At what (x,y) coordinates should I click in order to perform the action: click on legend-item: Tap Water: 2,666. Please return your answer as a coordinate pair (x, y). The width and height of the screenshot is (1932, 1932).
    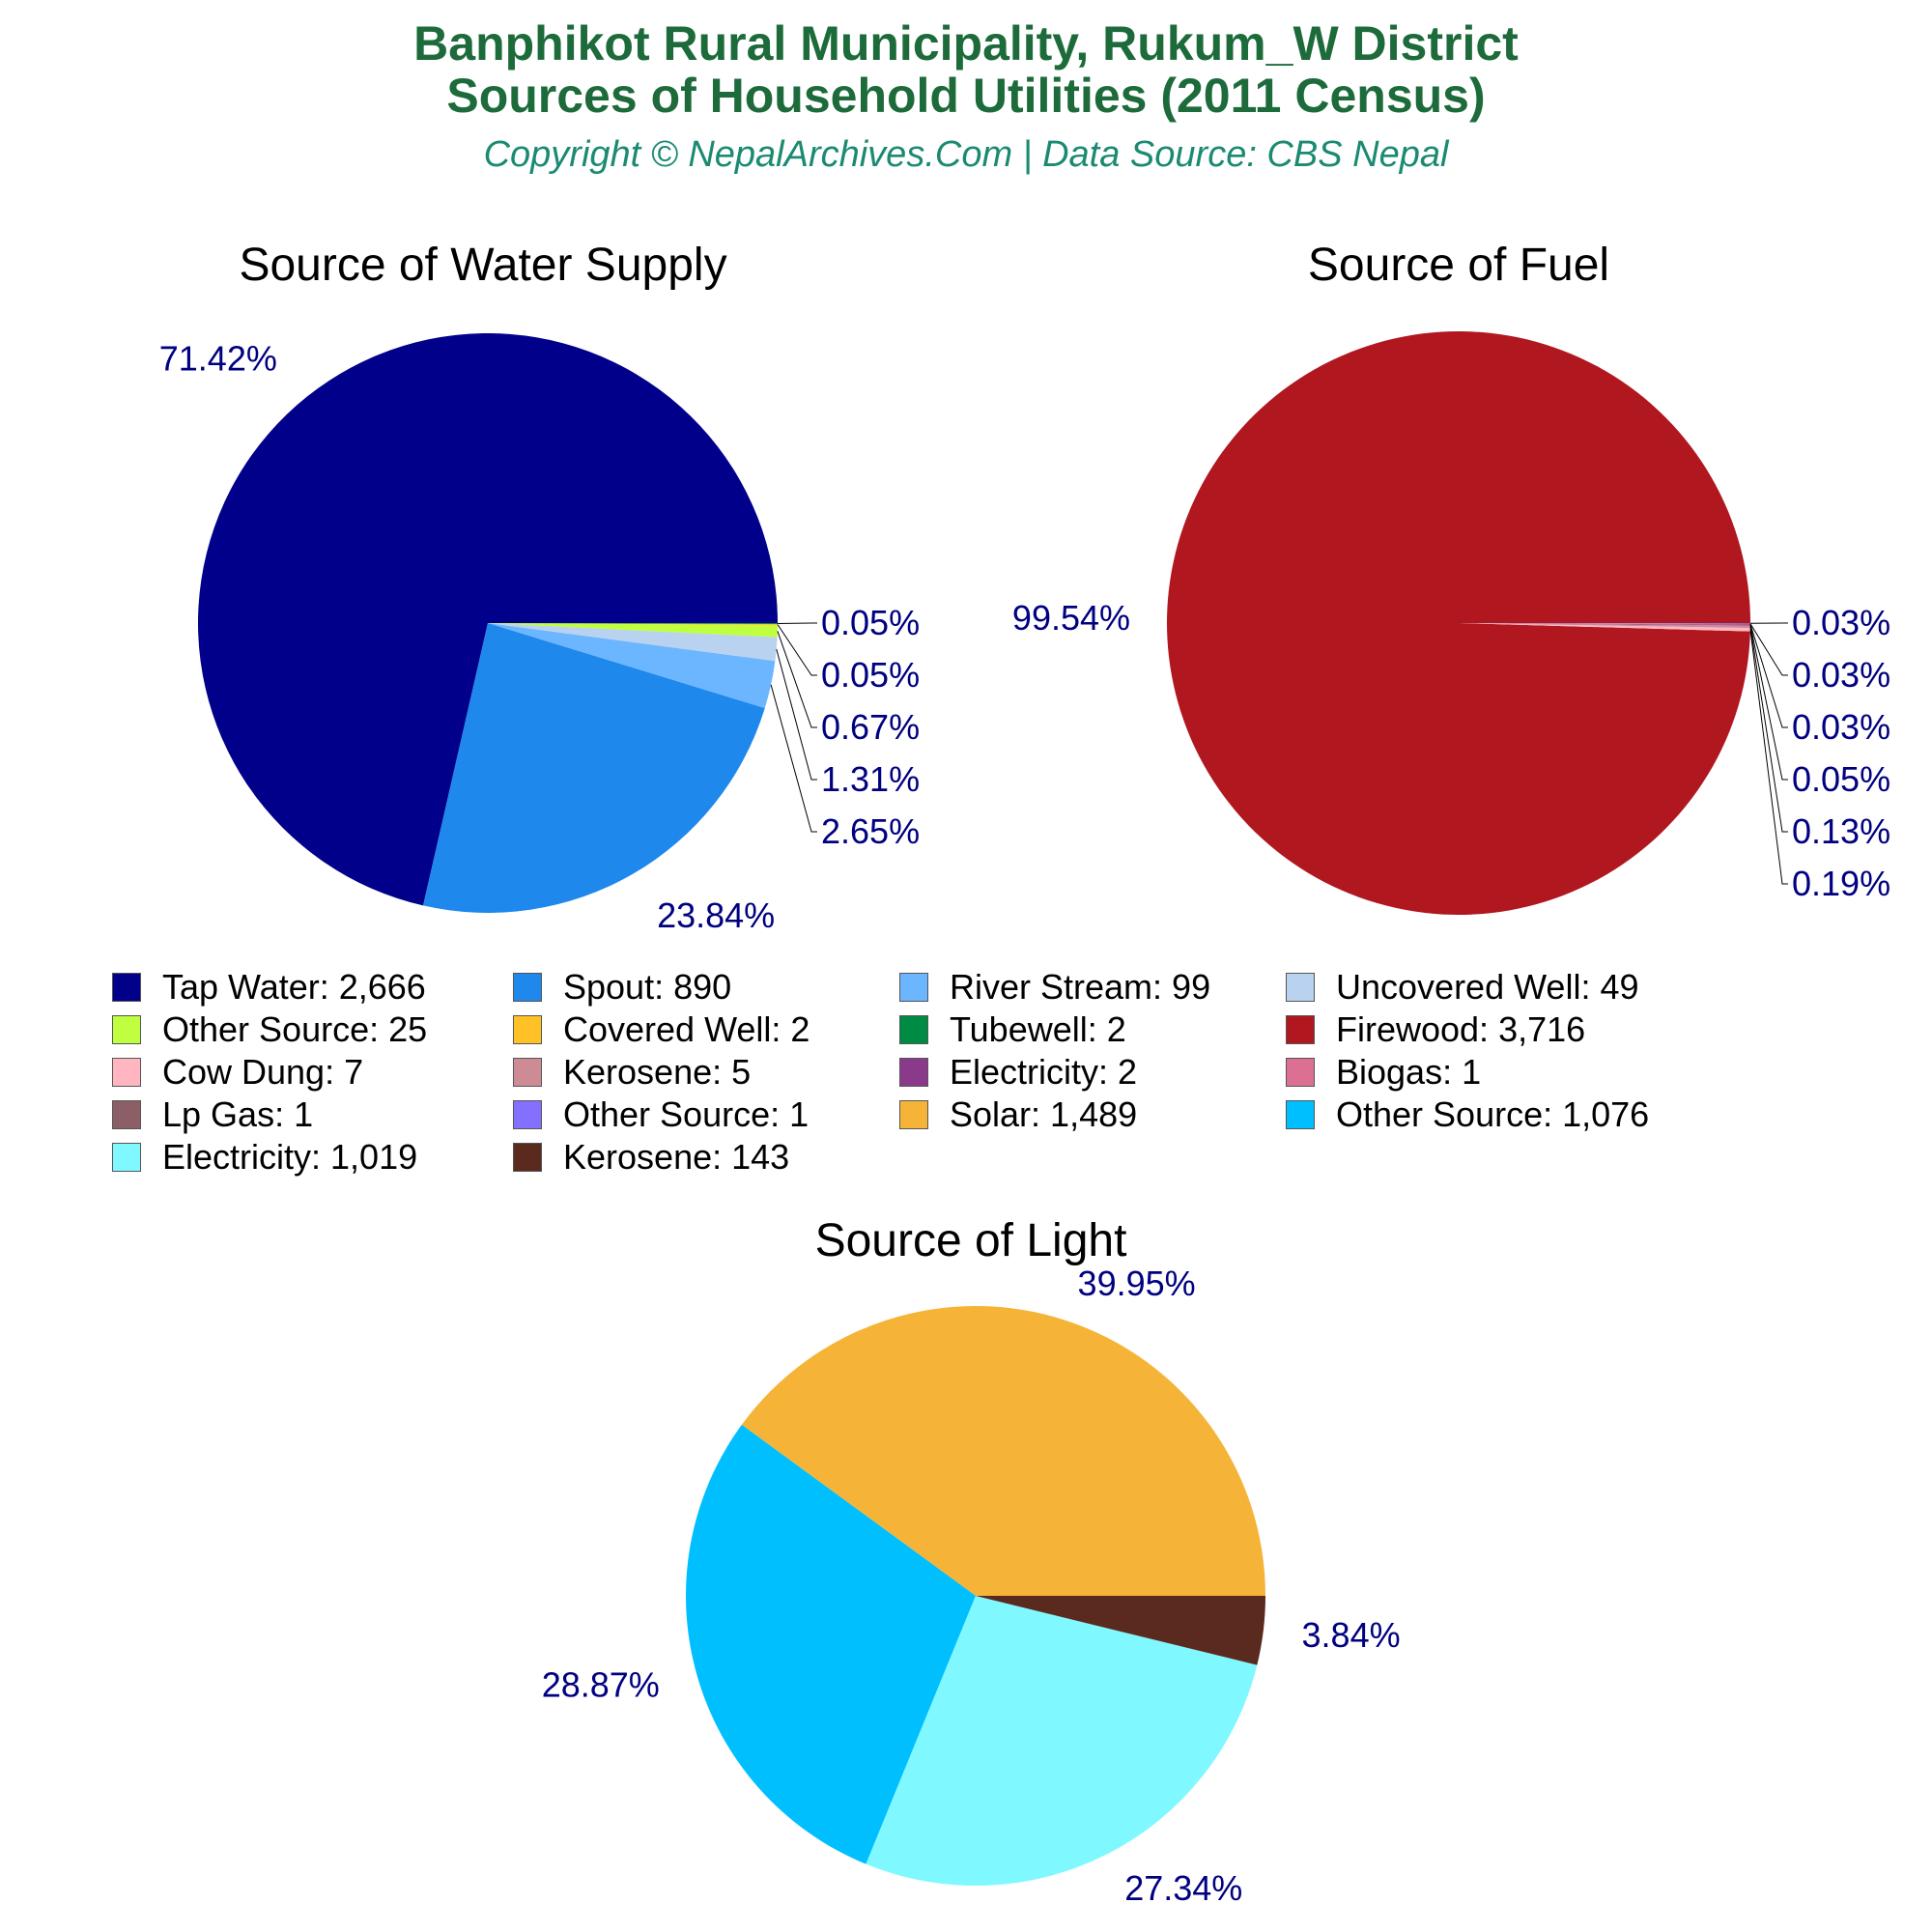
    Looking at the image, I should click on (269, 987).